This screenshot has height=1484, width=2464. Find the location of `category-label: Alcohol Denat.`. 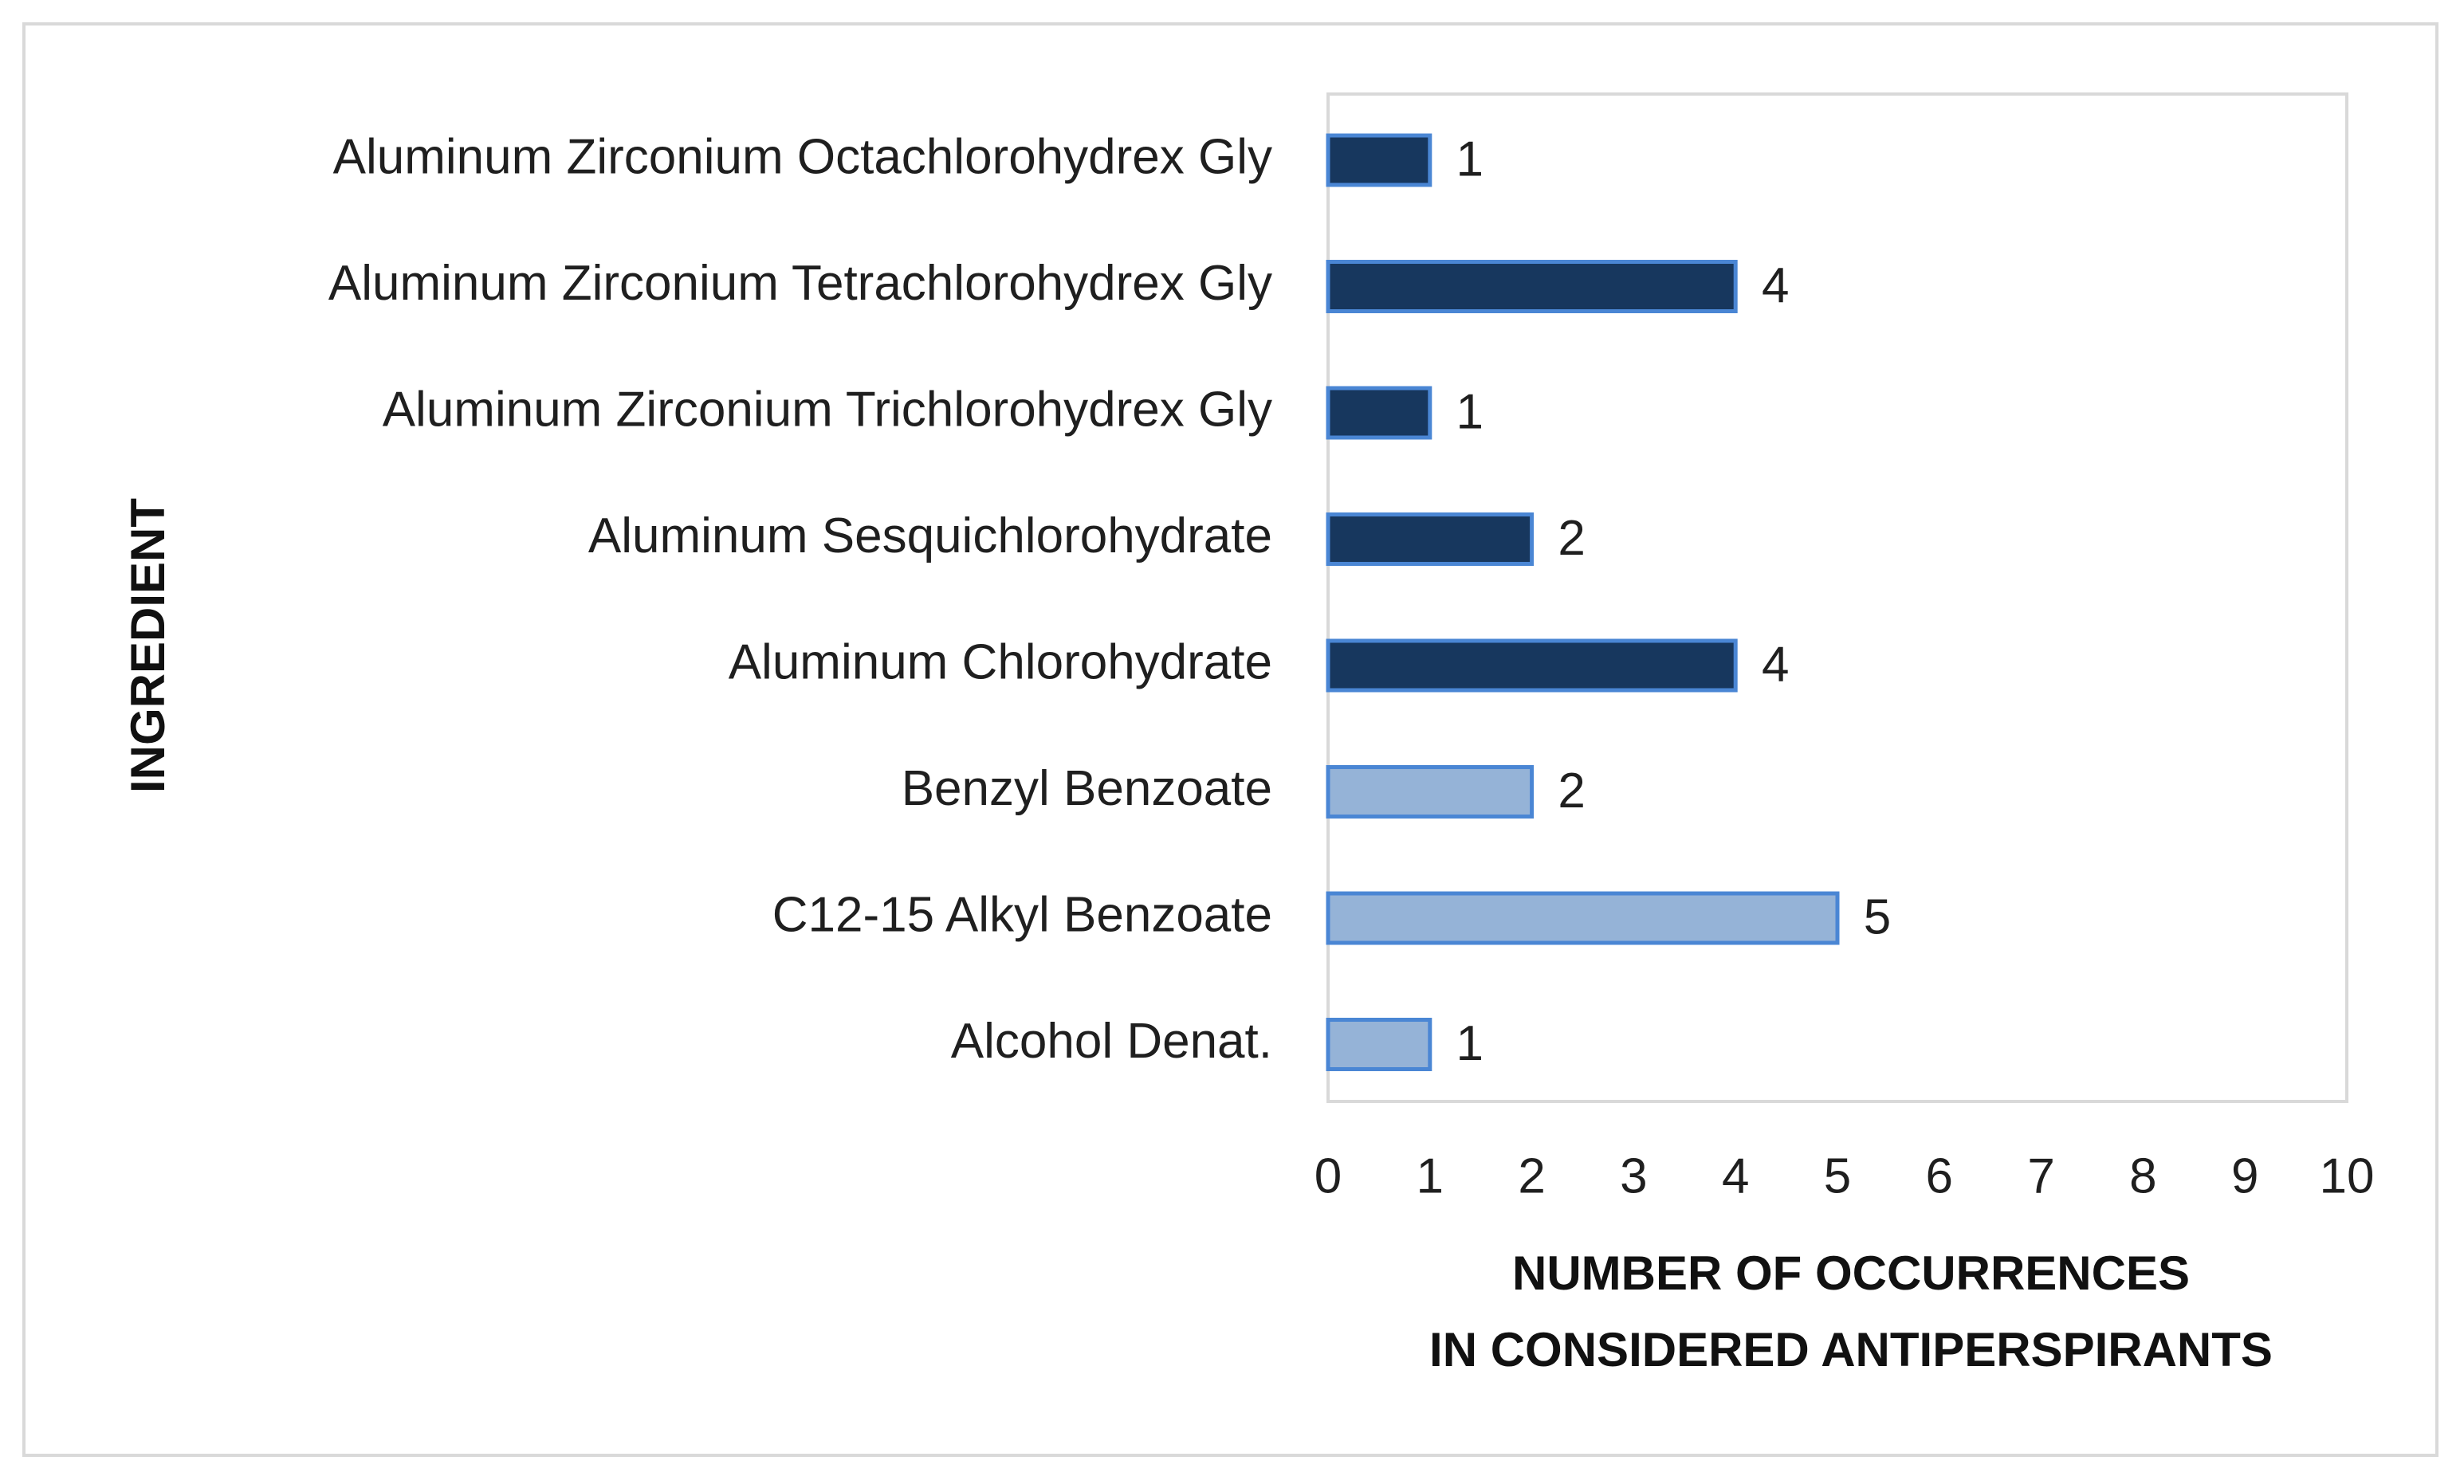

category-label: Alcohol Denat. is located at coordinates (1111, 1041).